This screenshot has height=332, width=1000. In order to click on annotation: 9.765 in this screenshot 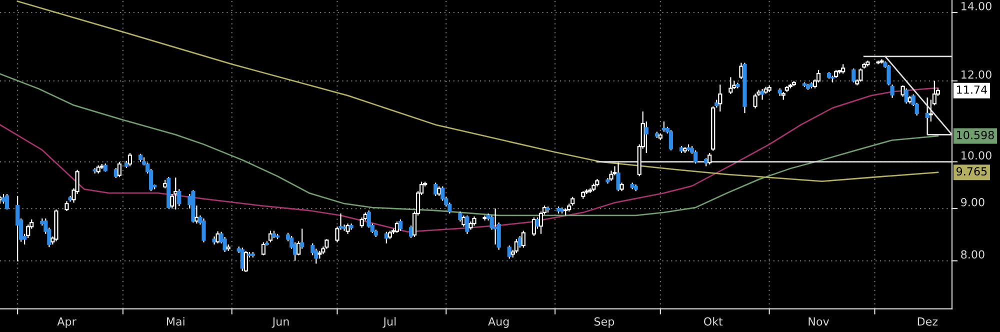, I will do `click(971, 171)`.